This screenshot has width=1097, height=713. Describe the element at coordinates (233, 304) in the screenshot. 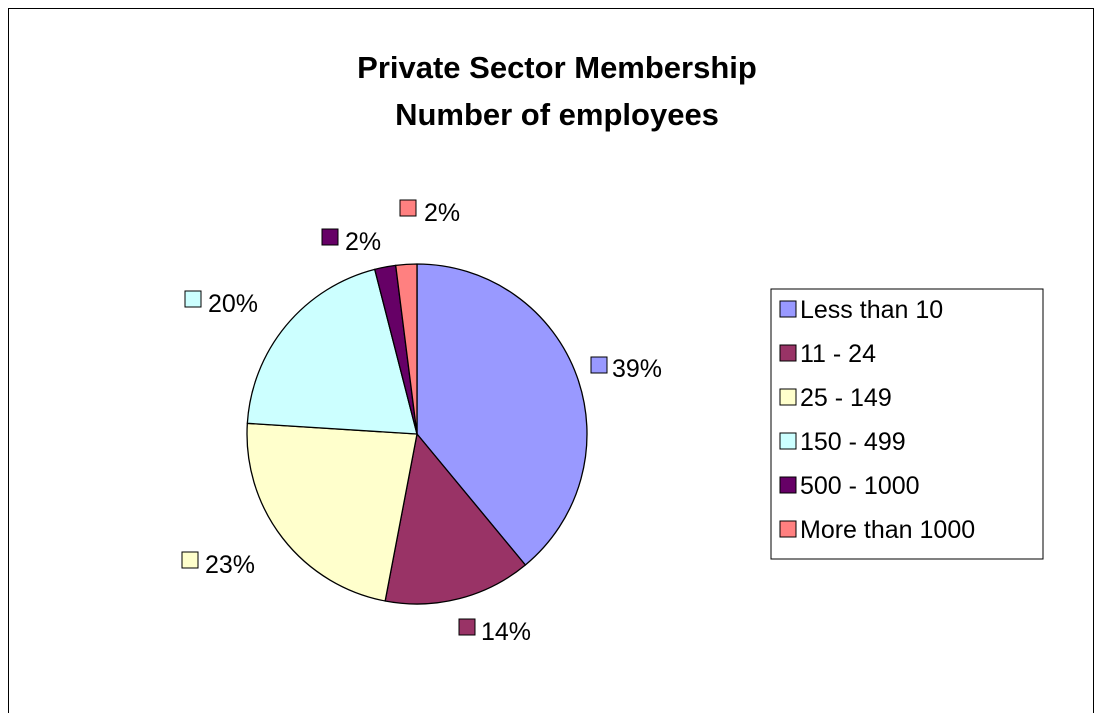

I see `data-label-150-499: 20%` at that location.